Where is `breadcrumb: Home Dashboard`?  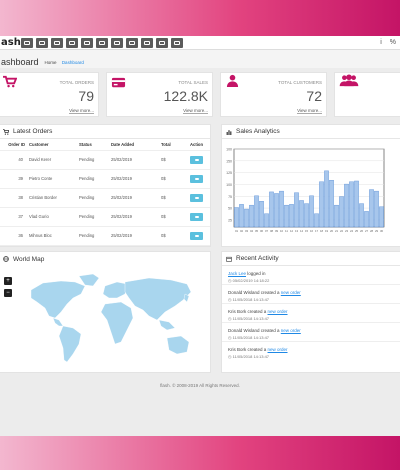 breadcrumb: Home Dashboard is located at coordinates (64, 62).